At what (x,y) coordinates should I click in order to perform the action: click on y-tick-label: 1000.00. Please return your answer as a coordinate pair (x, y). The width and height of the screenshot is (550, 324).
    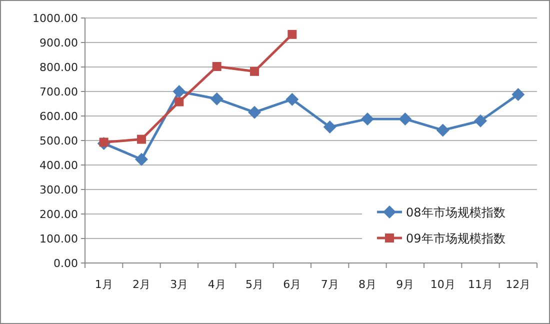
    Looking at the image, I should click on (55, 18).